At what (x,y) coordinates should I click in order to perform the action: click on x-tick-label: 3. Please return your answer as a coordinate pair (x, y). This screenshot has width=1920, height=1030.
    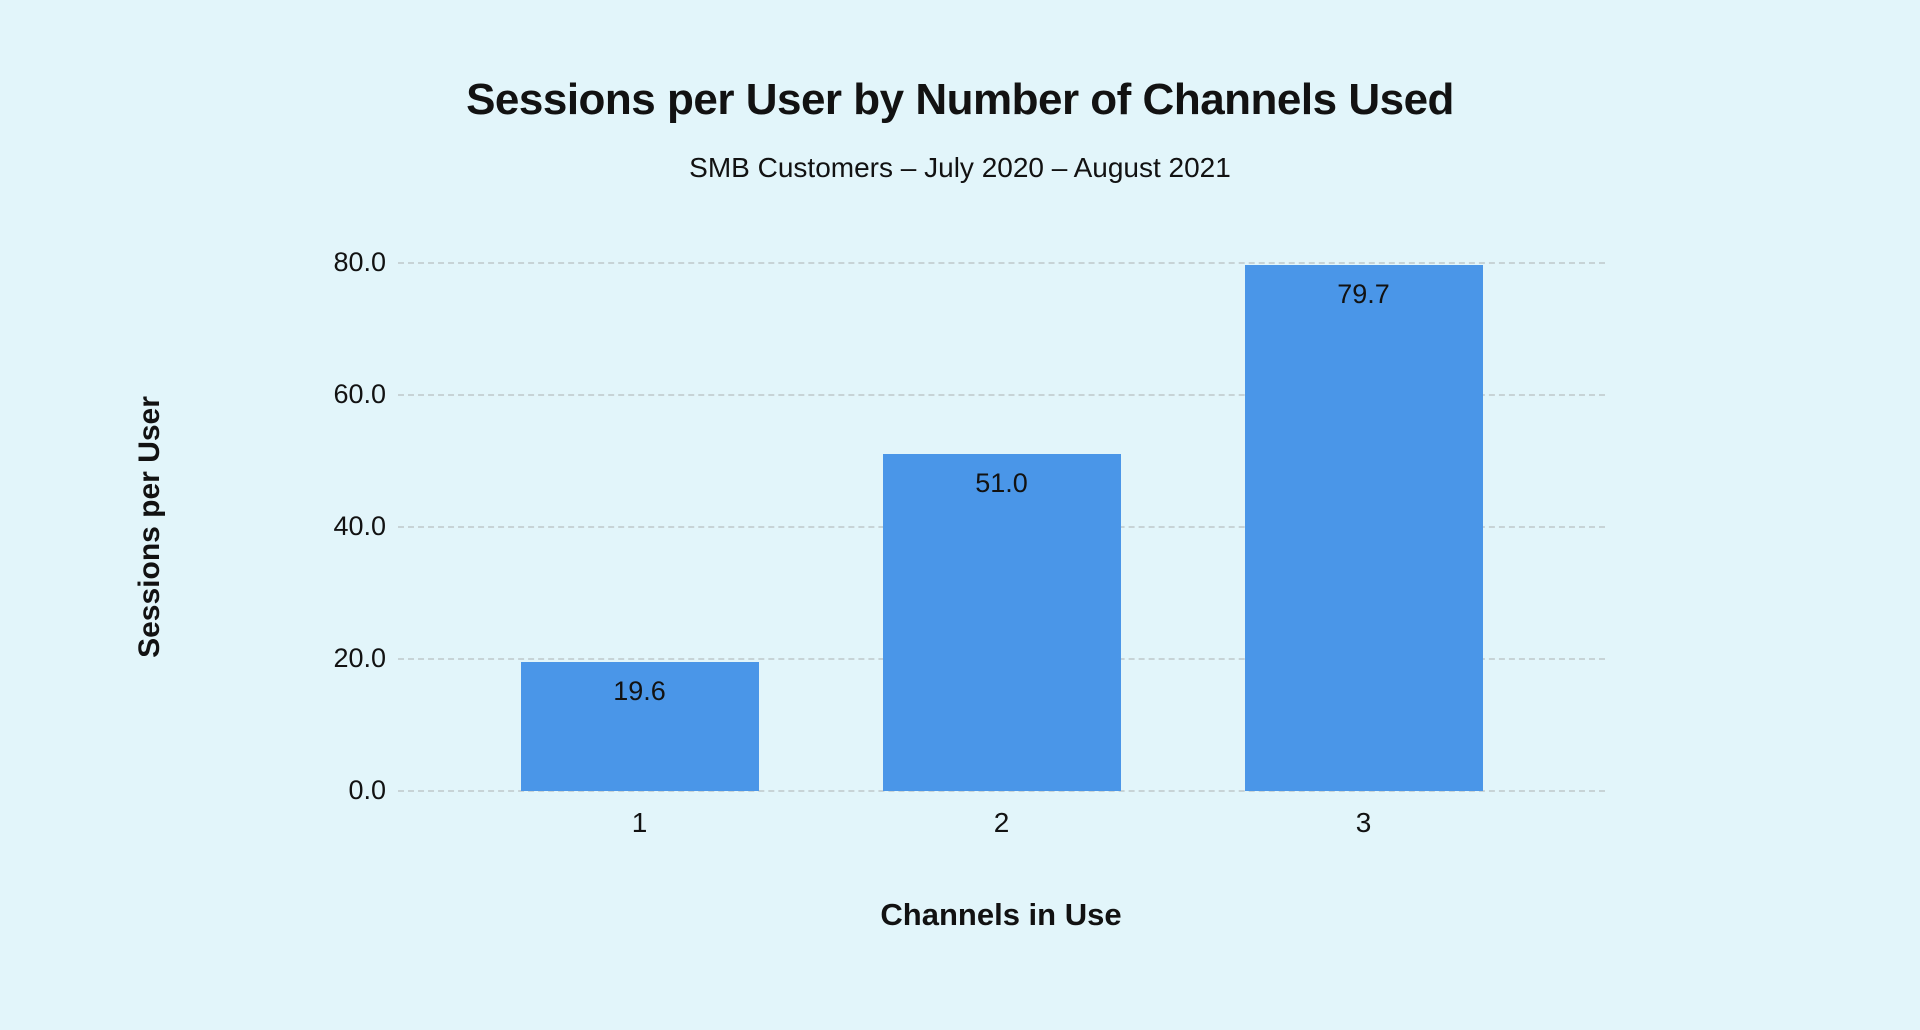
    Looking at the image, I should click on (1363, 822).